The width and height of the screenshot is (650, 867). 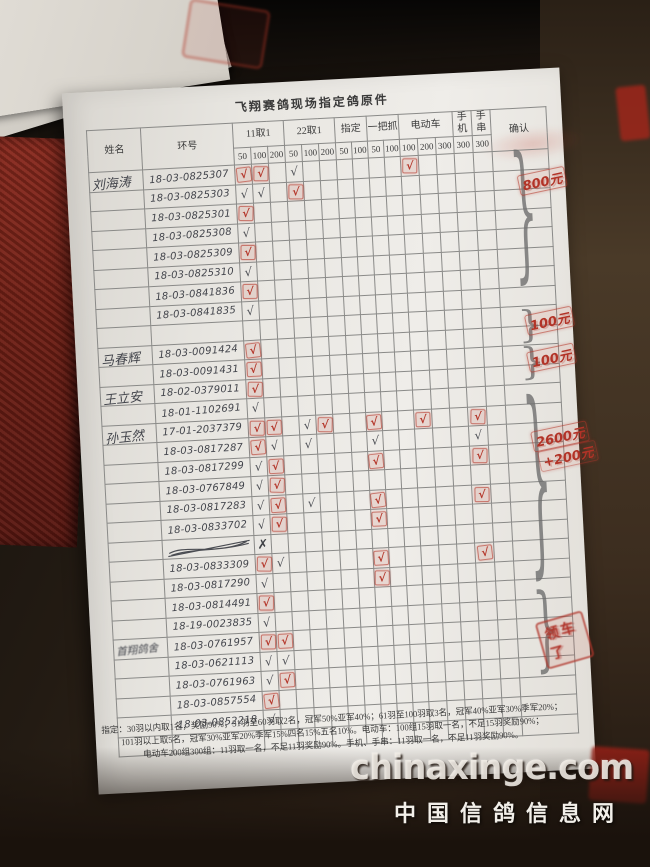 What do you see at coordinates (208, 547) in the screenshot?
I see `ring-cell` at bounding box center [208, 547].